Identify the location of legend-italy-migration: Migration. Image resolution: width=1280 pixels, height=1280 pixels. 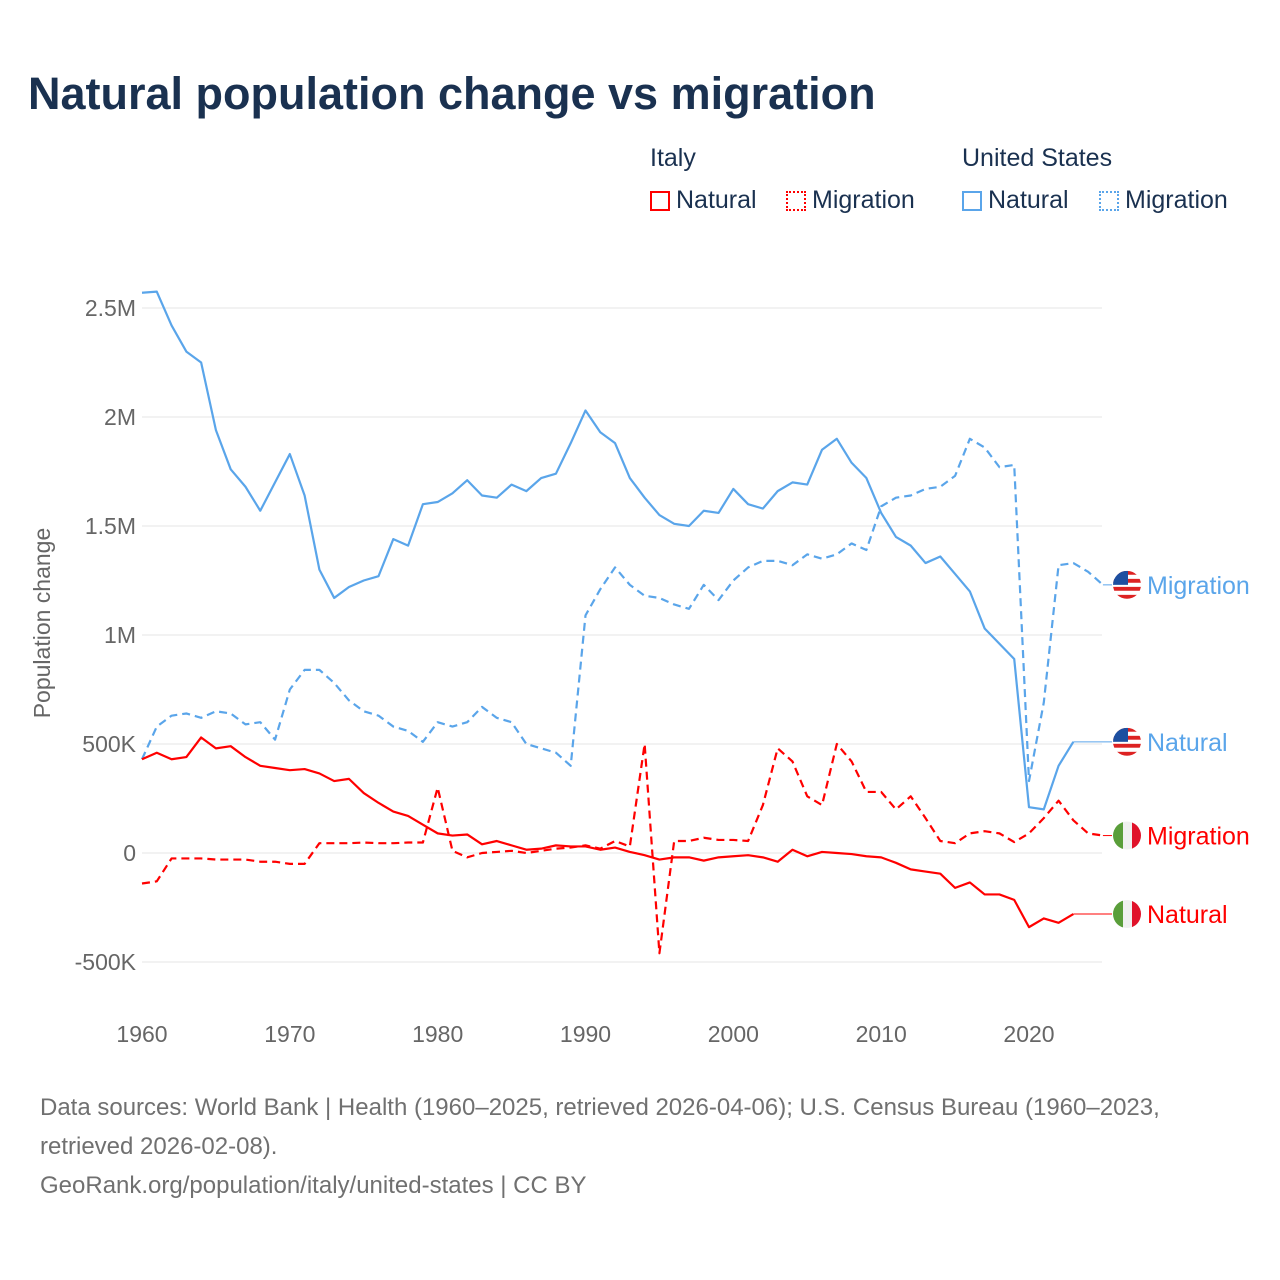
(850, 200).